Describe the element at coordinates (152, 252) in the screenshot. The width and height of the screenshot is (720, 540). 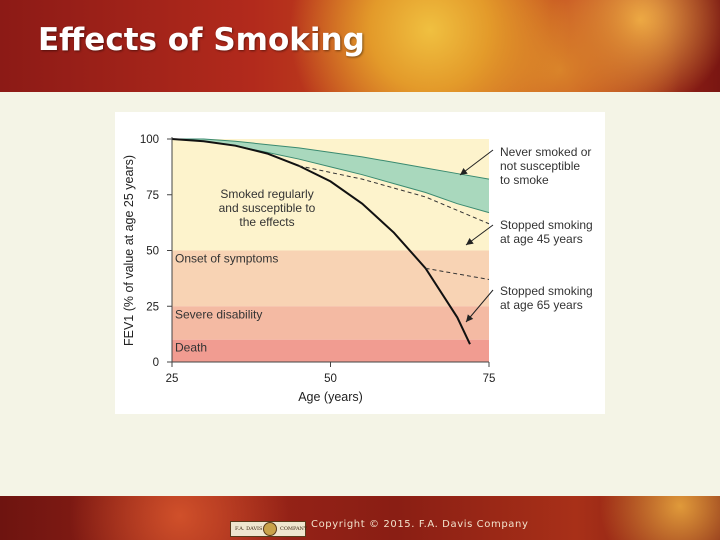
I see `y-tick-label: 50` at that location.